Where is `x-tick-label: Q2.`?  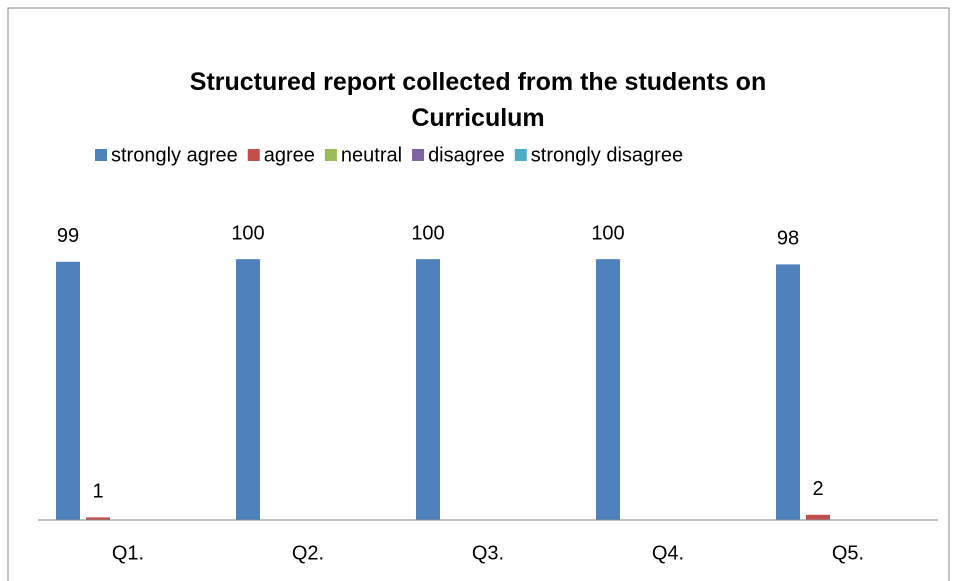
x-tick-label: Q2. is located at coordinates (308, 553).